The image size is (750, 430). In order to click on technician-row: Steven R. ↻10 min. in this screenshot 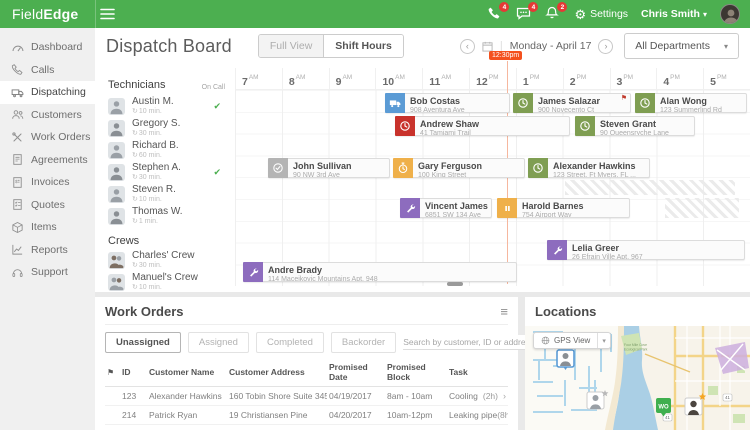, I will do `click(165, 194)`.